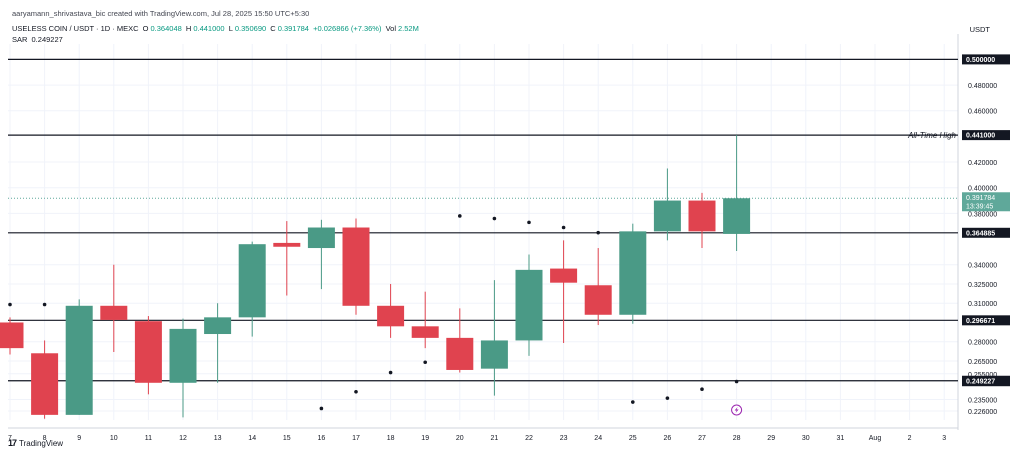 Image resolution: width=1024 pixels, height=462 pixels. Describe the element at coordinates (75, 28) in the screenshot. I see `symbol-label: USELESS COIN / USDT · 1D · MEXC` at that location.